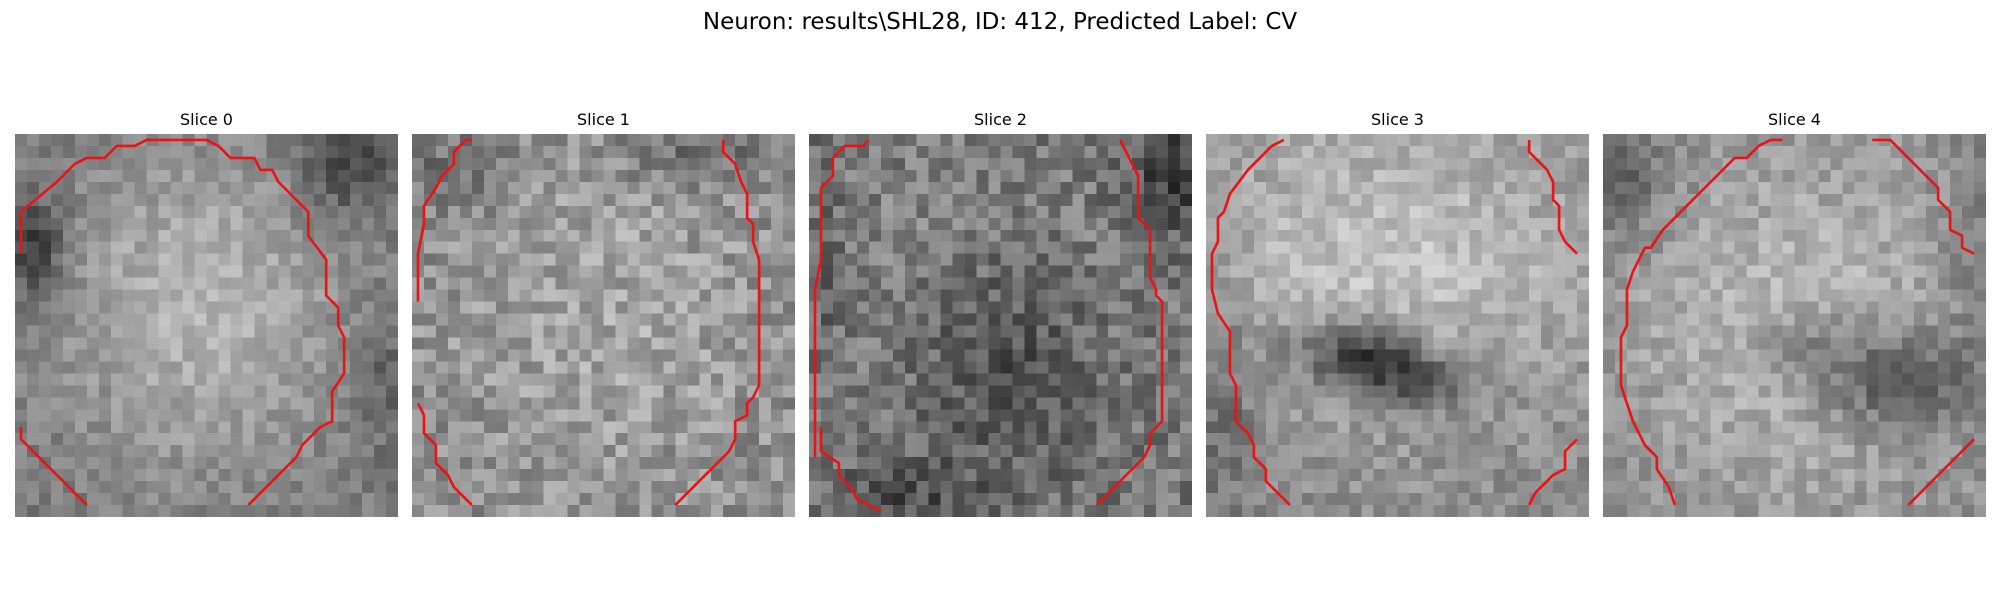 Image resolution: width=2000 pixels, height=600 pixels. What do you see at coordinates (603, 325) in the screenshot?
I see `slice-1-image` at bounding box center [603, 325].